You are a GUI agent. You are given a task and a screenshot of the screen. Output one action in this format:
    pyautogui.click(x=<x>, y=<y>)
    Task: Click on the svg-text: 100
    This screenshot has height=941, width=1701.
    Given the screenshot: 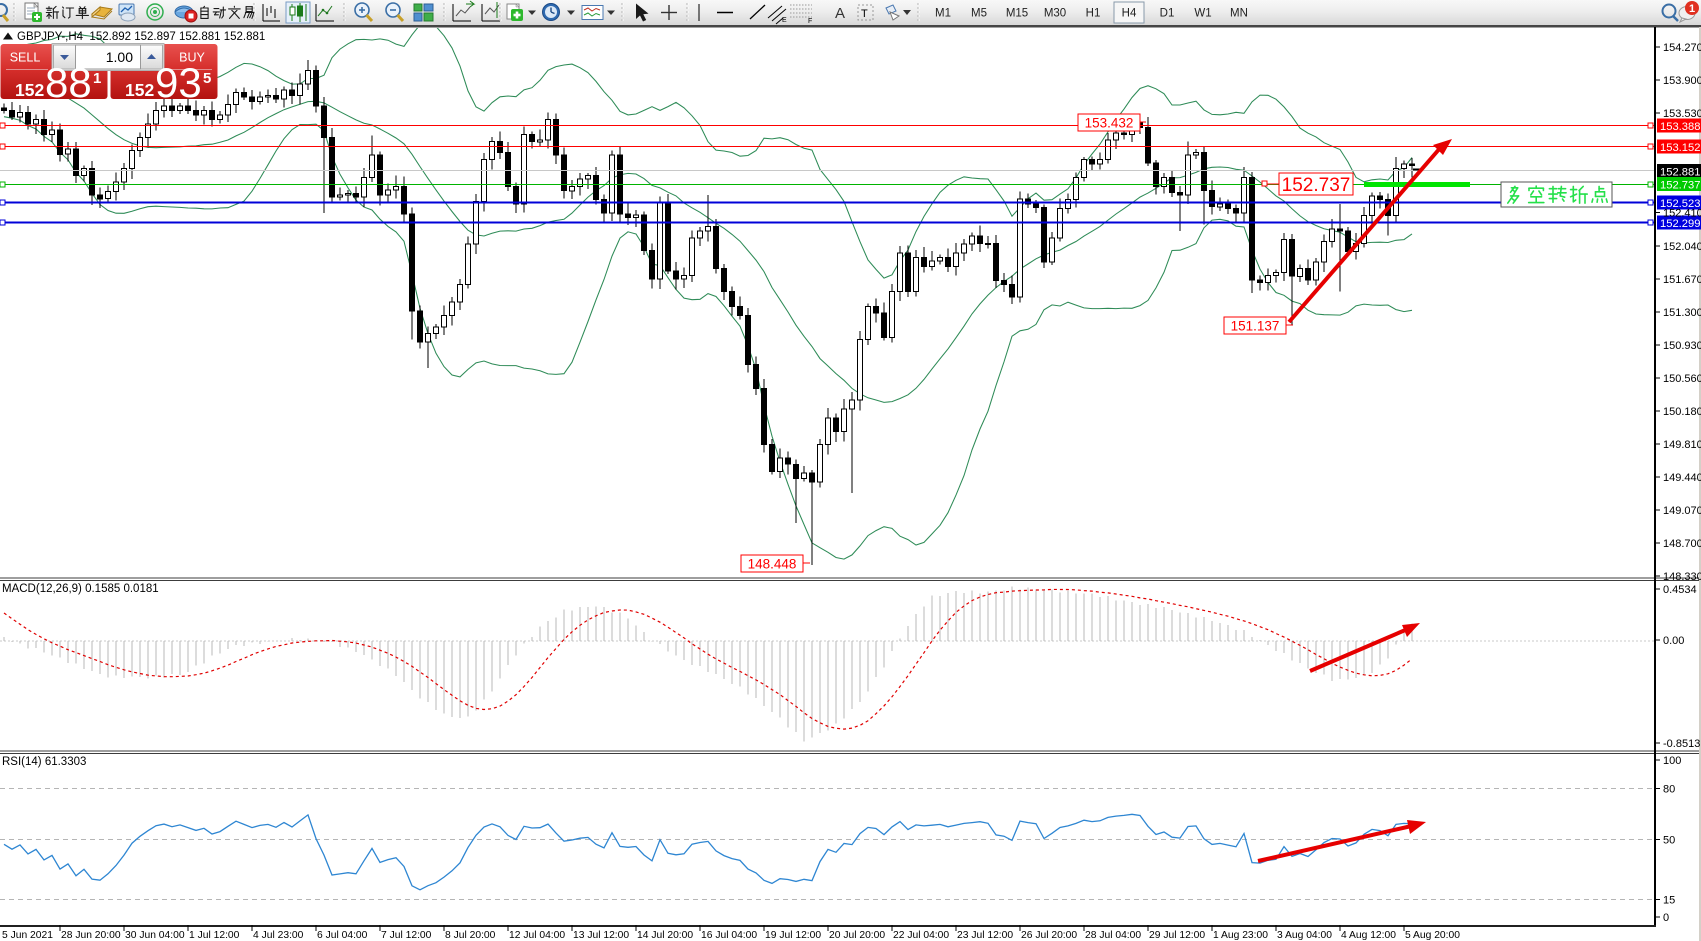 What is the action you would take?
    pyautogui.click(x=1672, y=761)
    